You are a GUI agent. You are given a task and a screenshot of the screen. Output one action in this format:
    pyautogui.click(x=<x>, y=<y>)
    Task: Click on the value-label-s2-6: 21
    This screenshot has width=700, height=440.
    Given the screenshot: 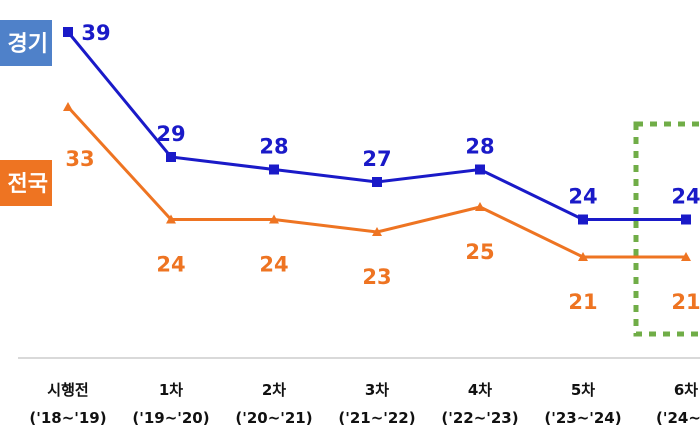 What is the action you would take?
    pyautogui.click(x=685, y=302)
    